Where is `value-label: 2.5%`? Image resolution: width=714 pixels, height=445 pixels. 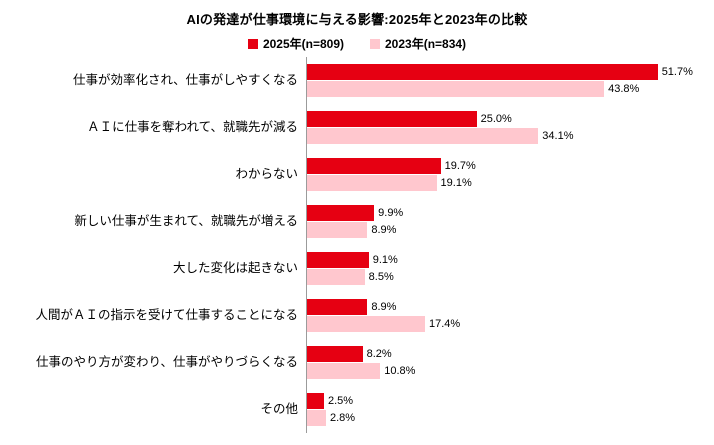
value-label: 2.5% is located at coordinates (340, 401).